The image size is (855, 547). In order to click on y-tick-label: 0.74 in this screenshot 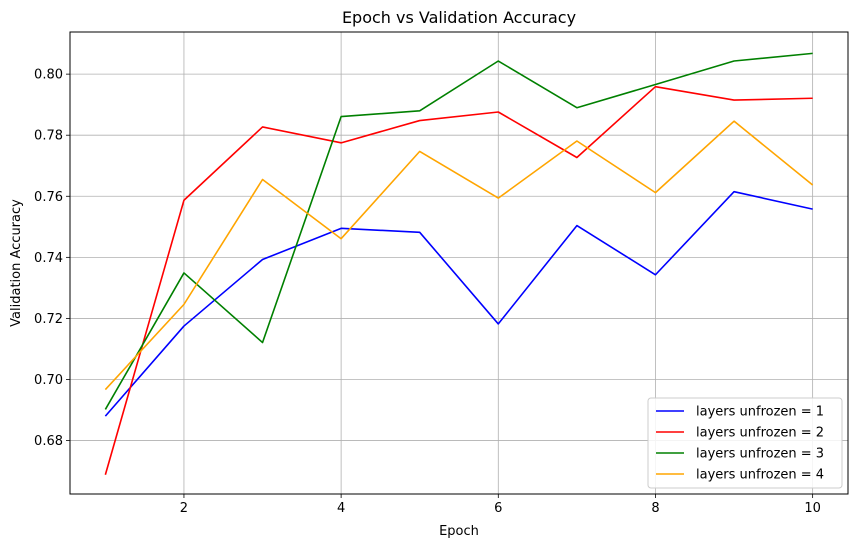, I will do `click(48, 258)`.